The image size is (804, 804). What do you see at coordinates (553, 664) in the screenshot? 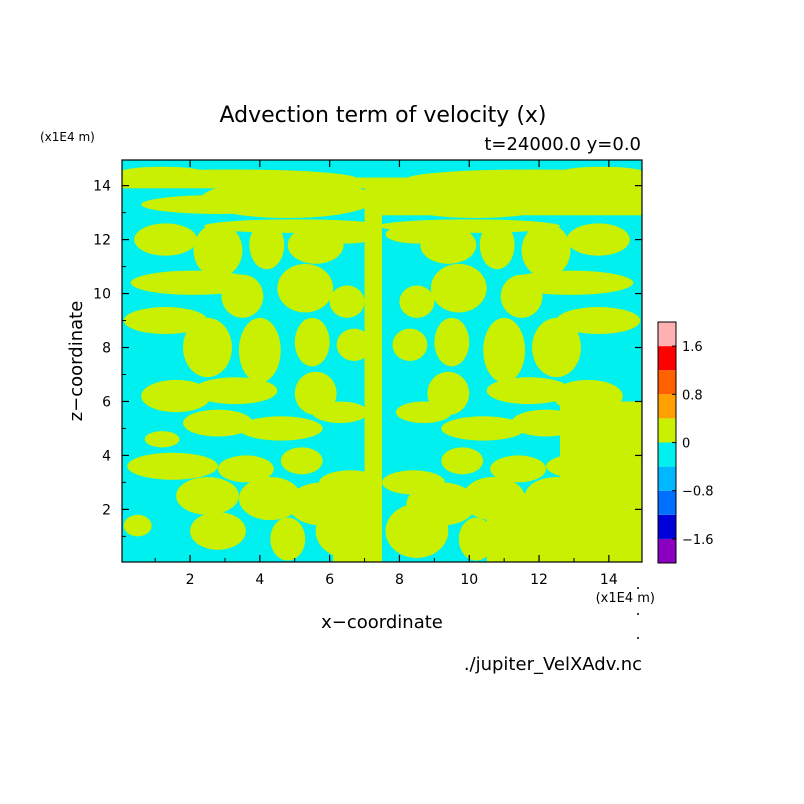
I see `footer-filename: ./jupiter_VelXAdv.nc` at bounding box center [553, 664].